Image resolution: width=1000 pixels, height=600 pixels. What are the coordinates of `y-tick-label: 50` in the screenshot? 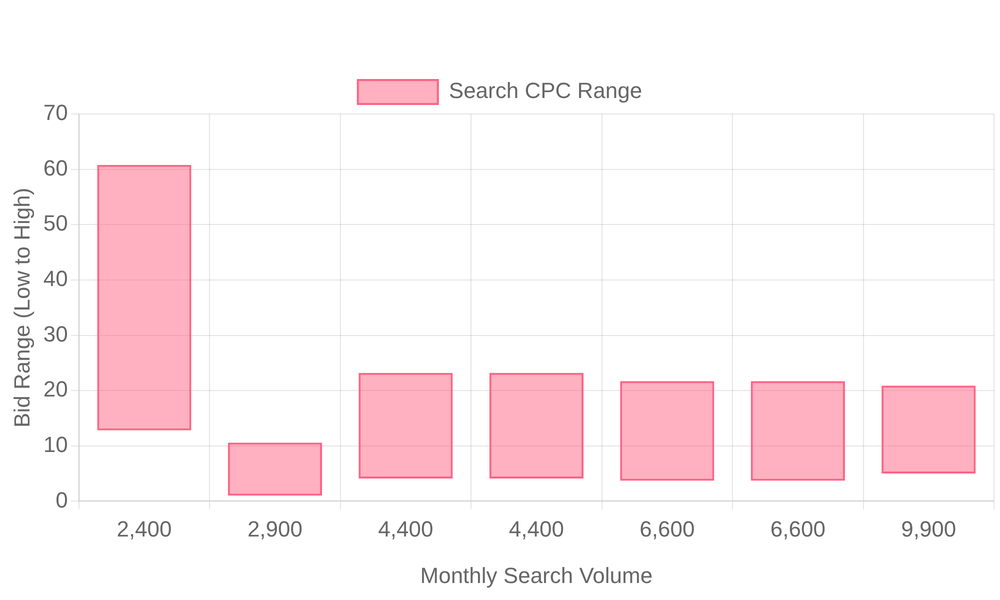 It's located at (55, 223).